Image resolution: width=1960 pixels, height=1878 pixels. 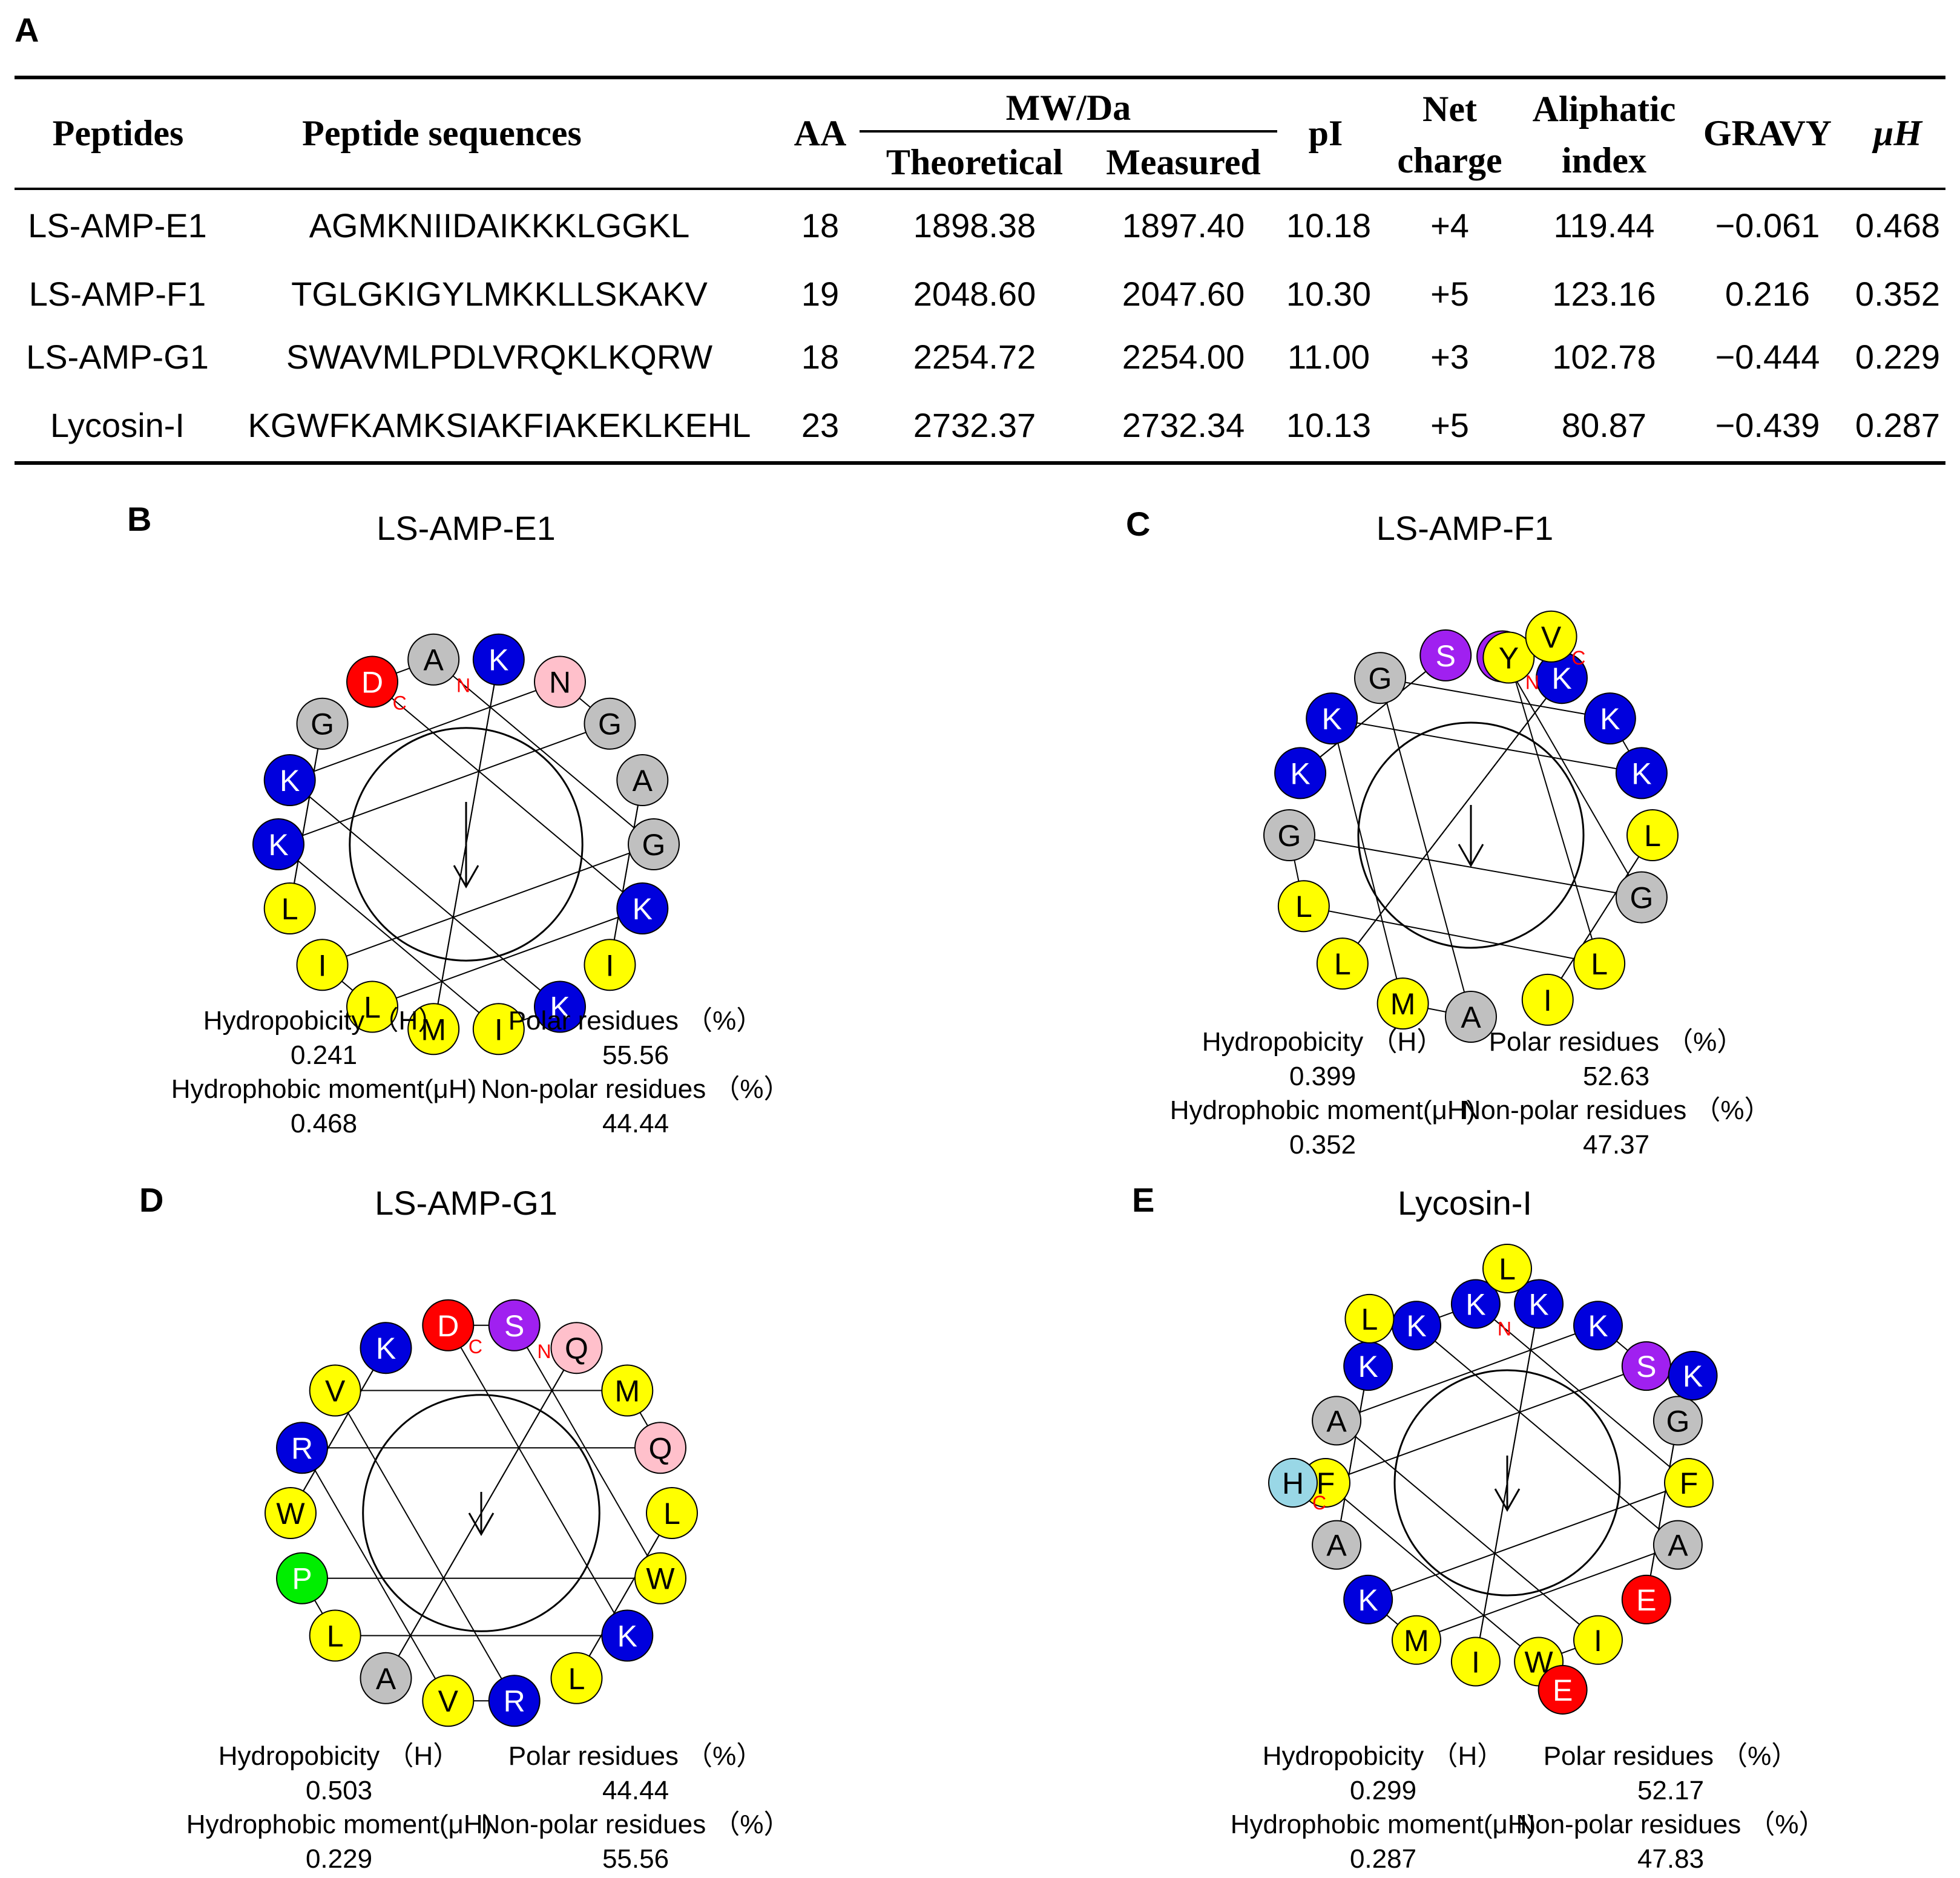 I want to click on header-net-charge-line1: Net, so click(x=1449, y=109).